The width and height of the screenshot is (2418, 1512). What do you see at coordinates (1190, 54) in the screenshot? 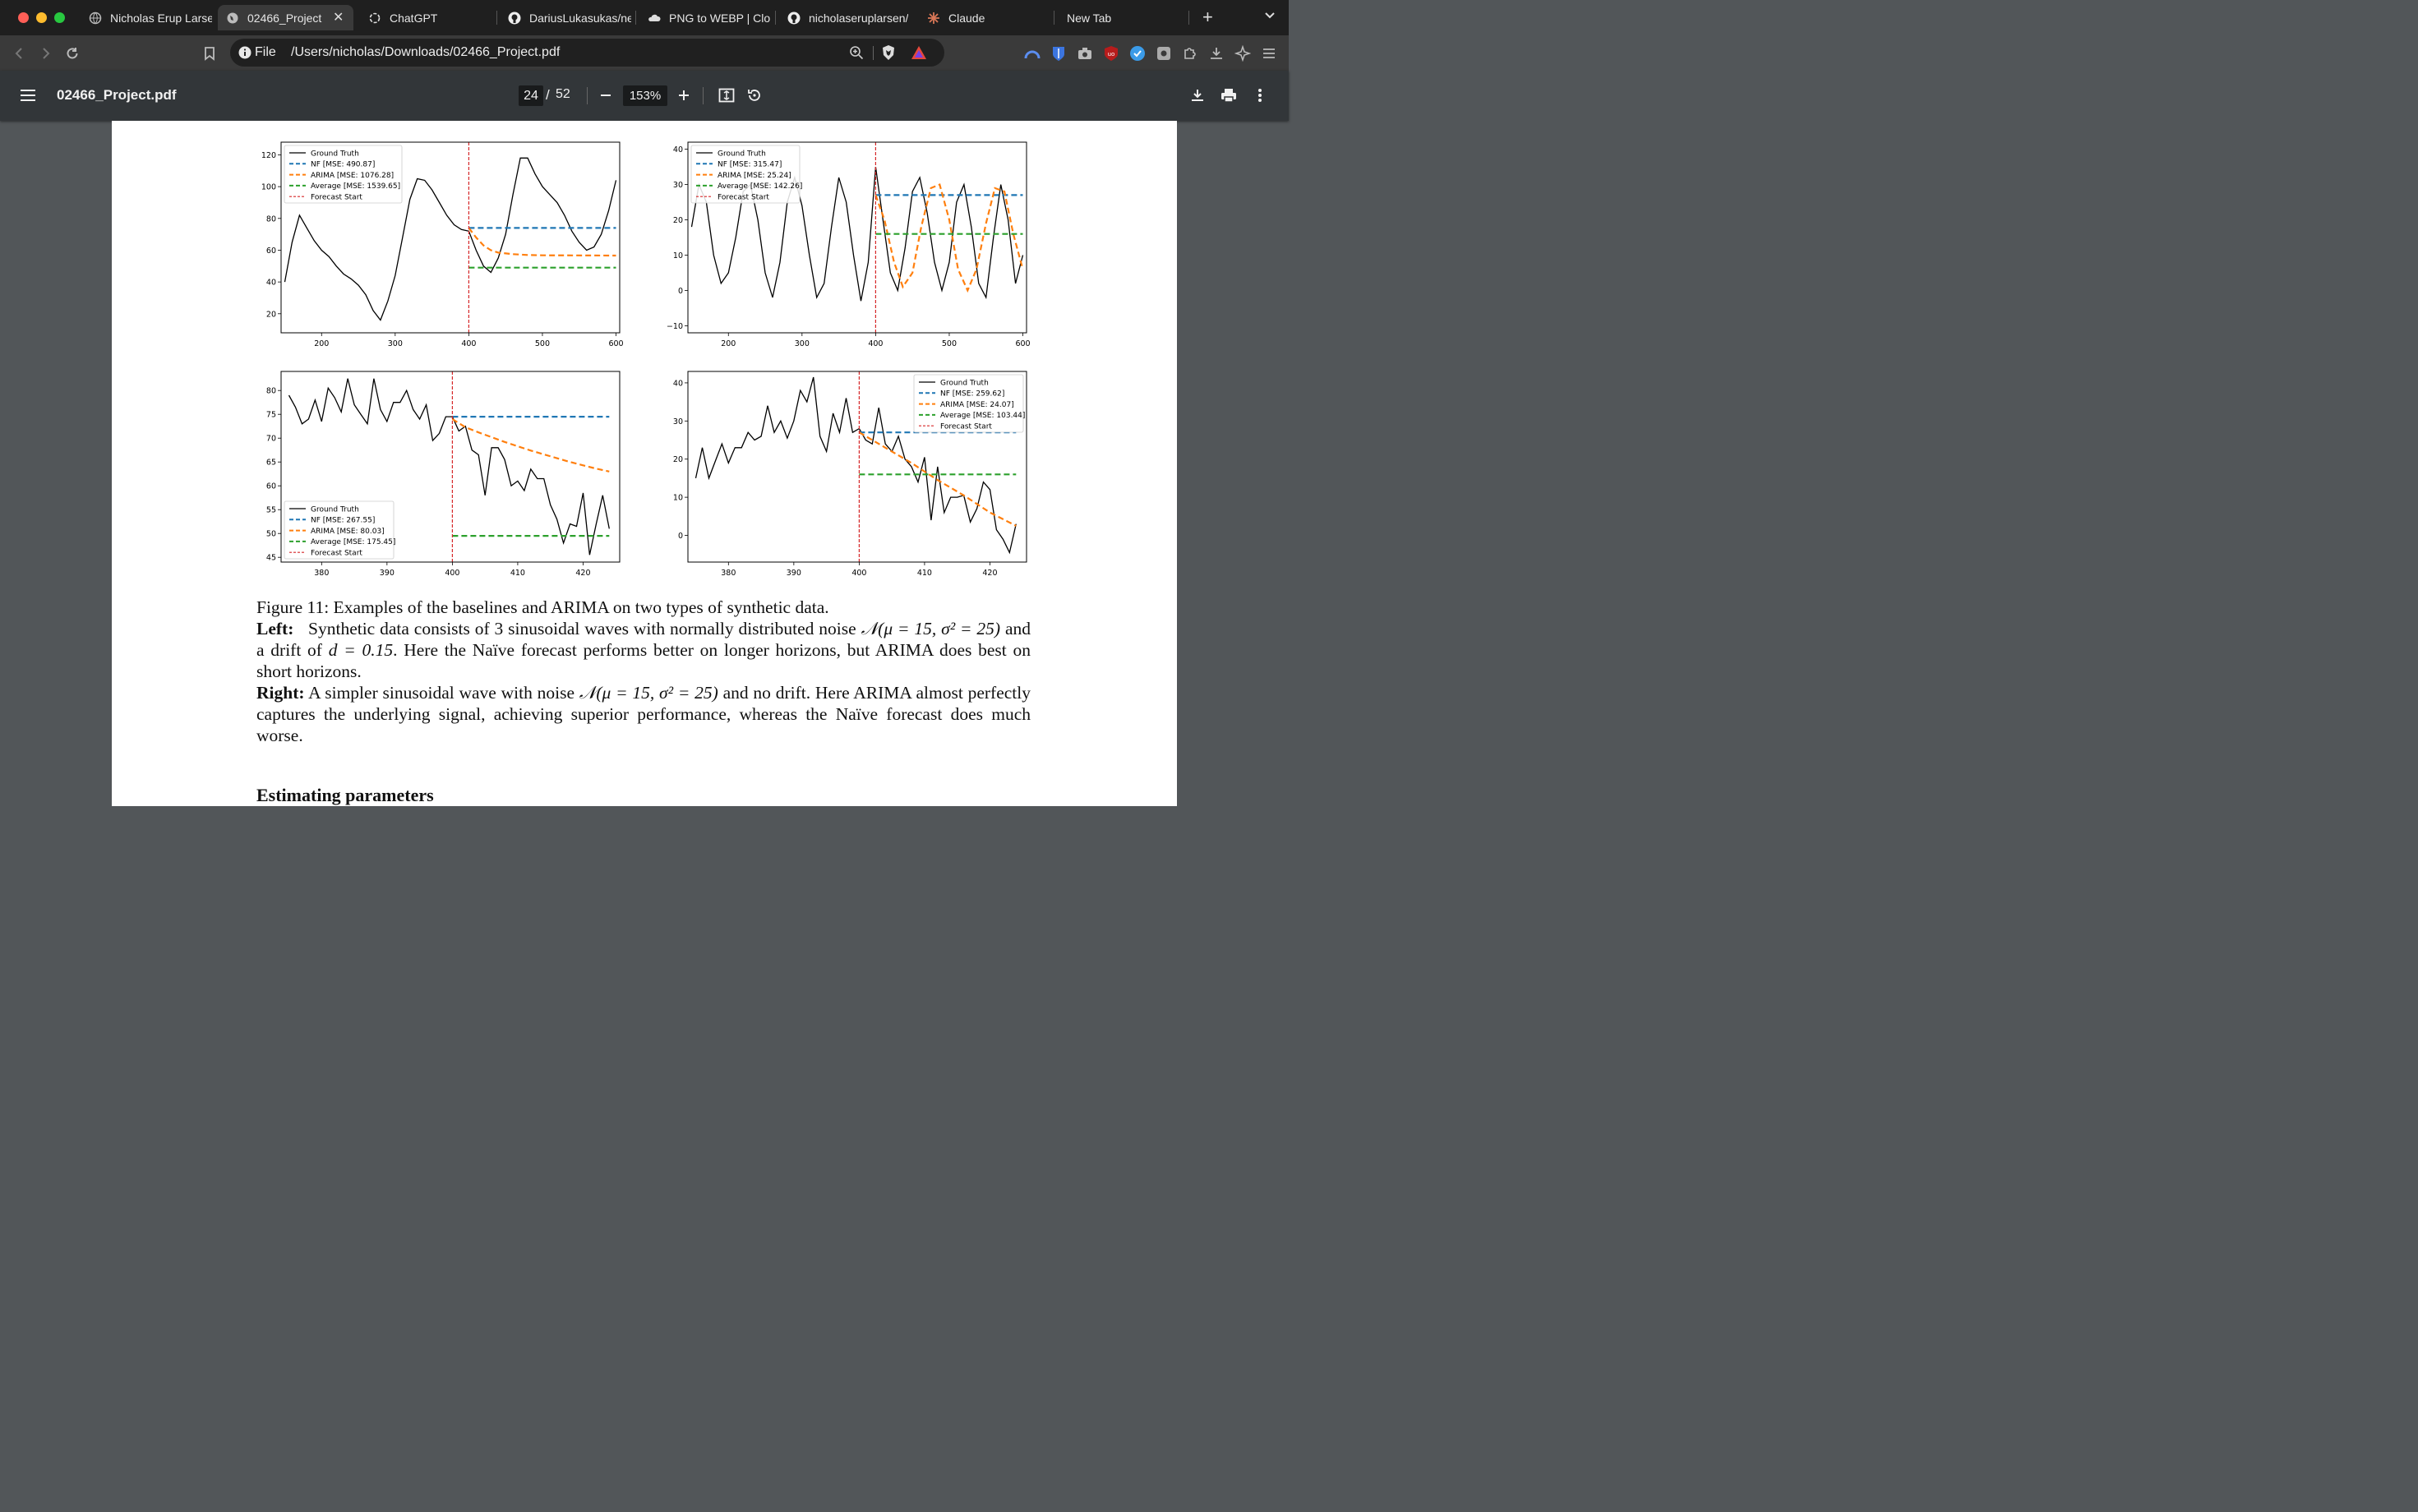
I see `extensions-puzzle-icon` at bounding box center [1190, 54].